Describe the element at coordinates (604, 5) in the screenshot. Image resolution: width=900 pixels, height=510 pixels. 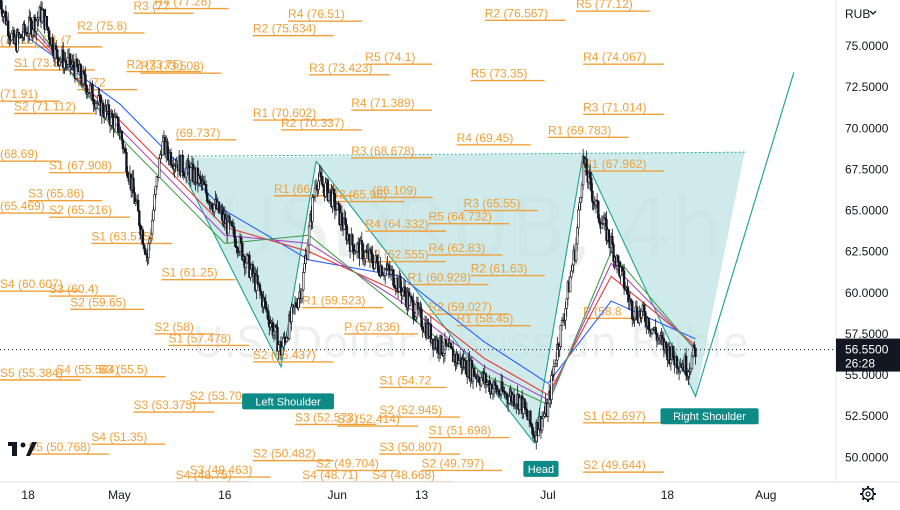
I see `pivot-label: R5 (77.12)` at that location.